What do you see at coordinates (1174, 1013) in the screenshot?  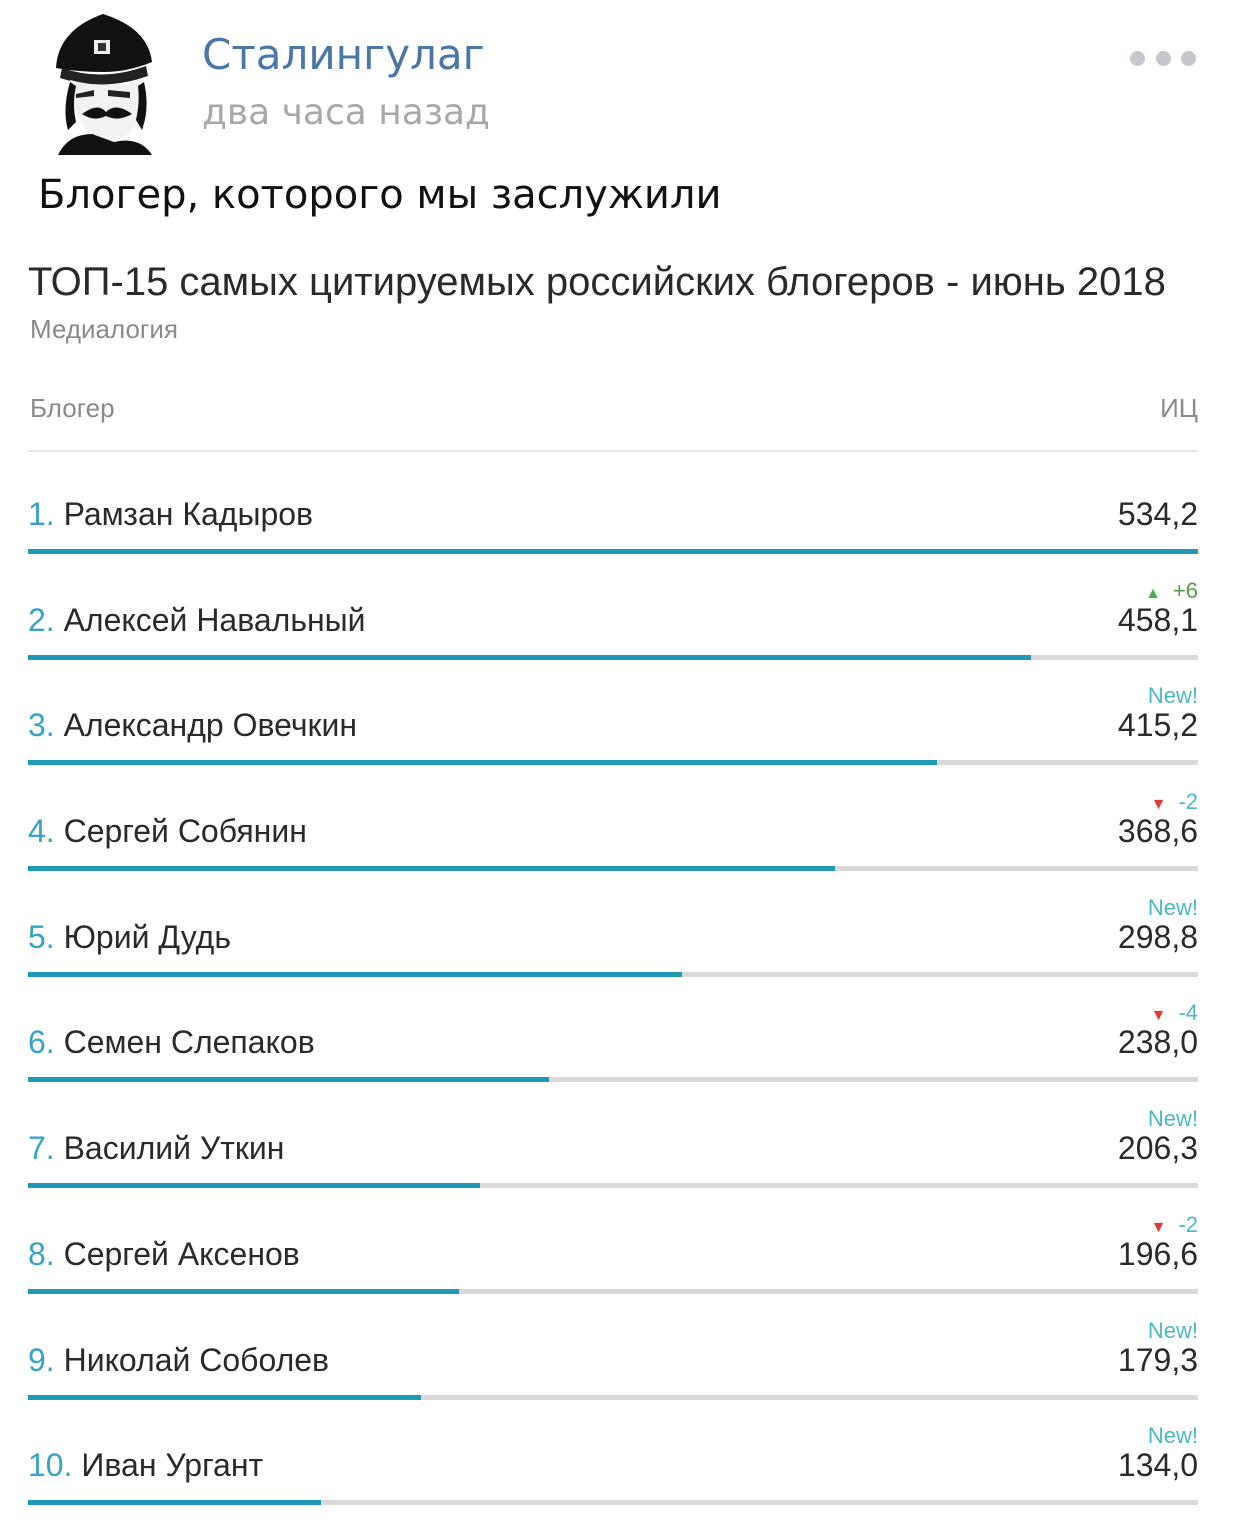 I see `rank-change-badge: ▼ -4` at bounding box center [1174, 1013].